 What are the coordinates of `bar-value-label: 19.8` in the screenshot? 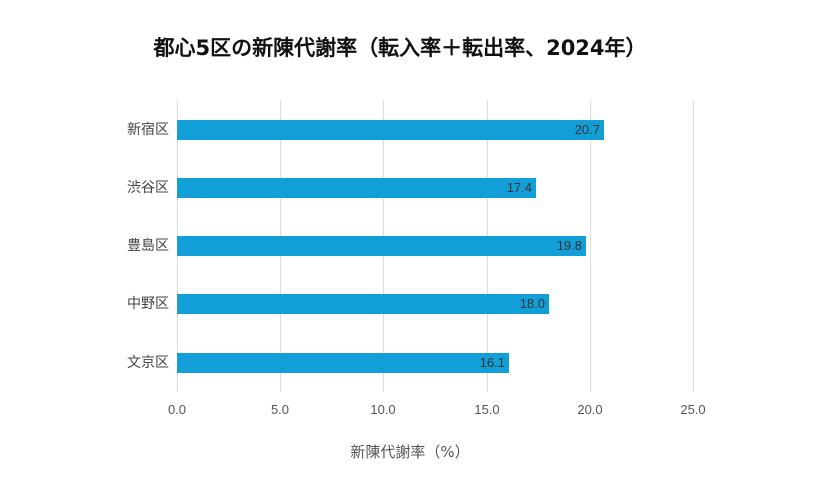 It's located at (569, 245).